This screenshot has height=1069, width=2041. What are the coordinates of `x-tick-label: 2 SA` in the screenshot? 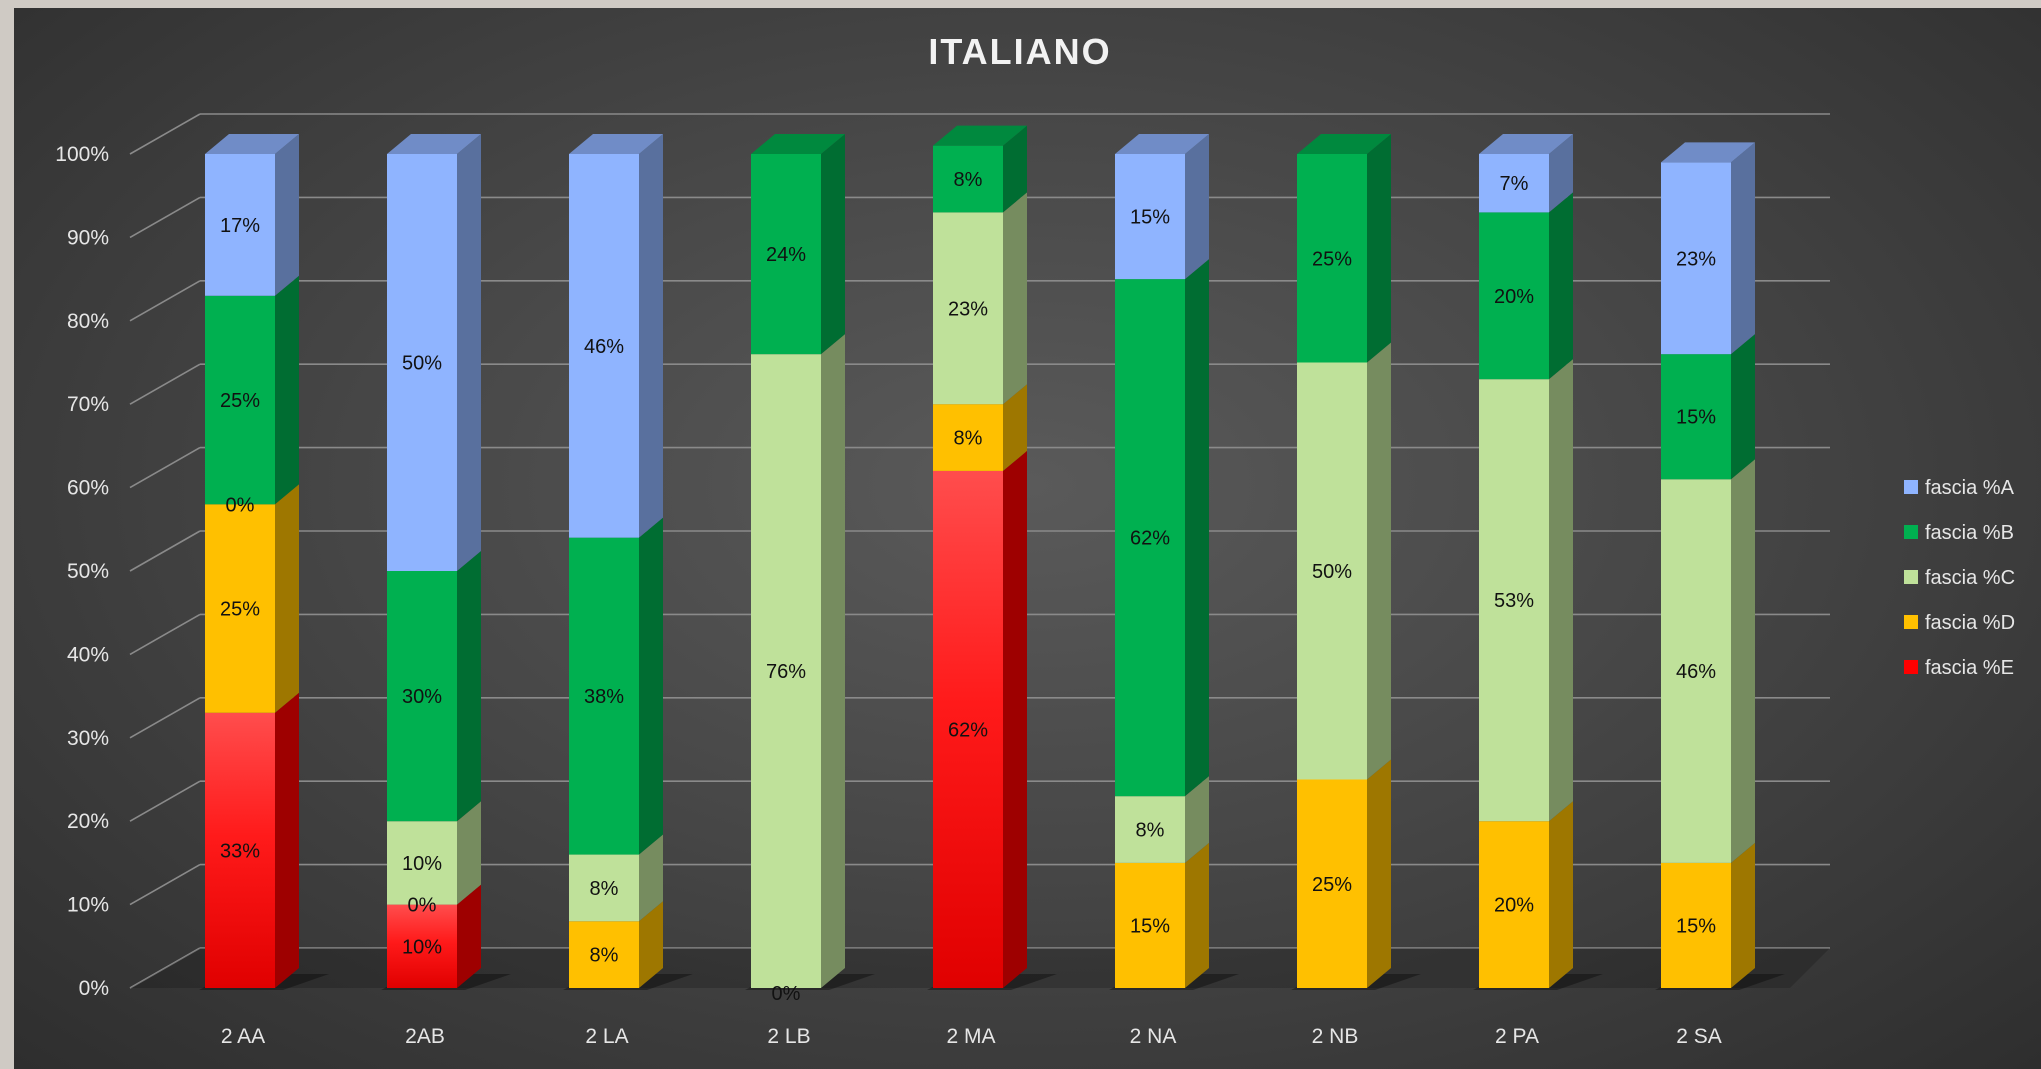 It's located at (1699, 1036).